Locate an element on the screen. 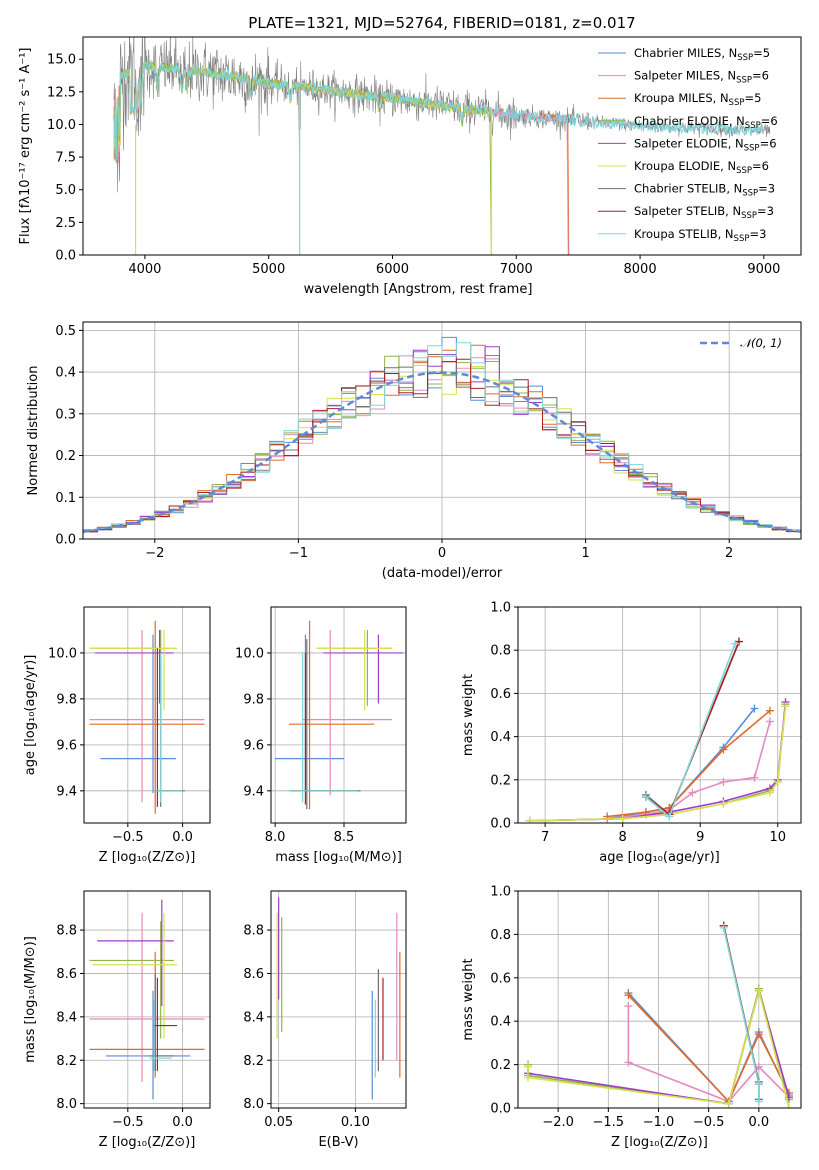 This screenshot has height=1170, width=819. errorbar-krou-elodie is located at coordinates (354, 670).